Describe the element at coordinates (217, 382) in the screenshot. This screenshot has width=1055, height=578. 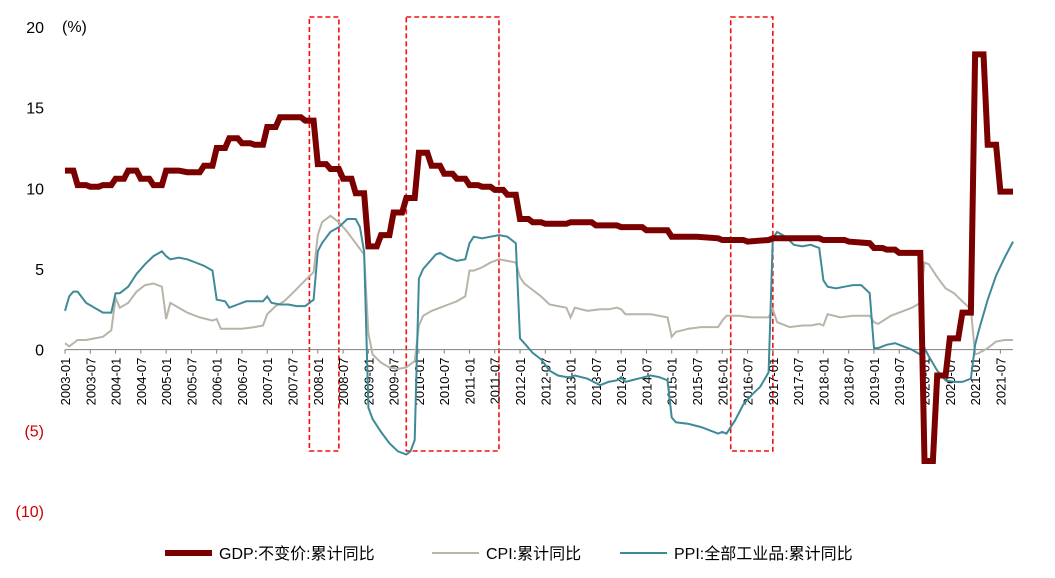
I see `x-tick-label: 2006-01` at that location.